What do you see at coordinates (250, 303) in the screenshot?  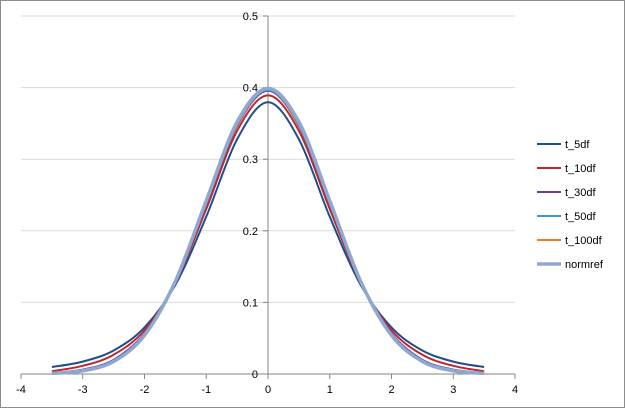 I see `y-tick-label: 0.1` at bounding box center [250, 303].